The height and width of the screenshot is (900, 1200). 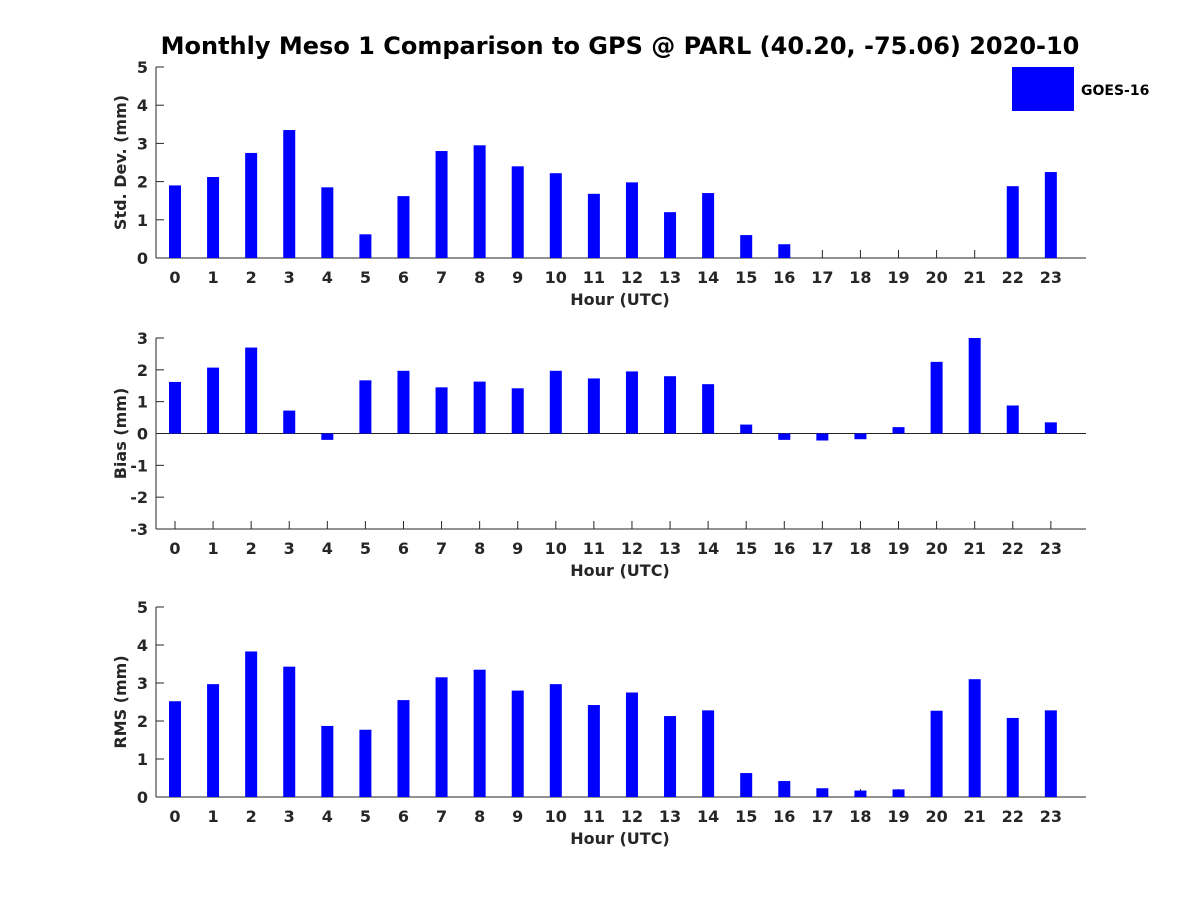 What do you see at coordinates (784, 277) in the screenshot?
I see `std-dev-x-tick-label: 16` at bounding box center [784, 277].